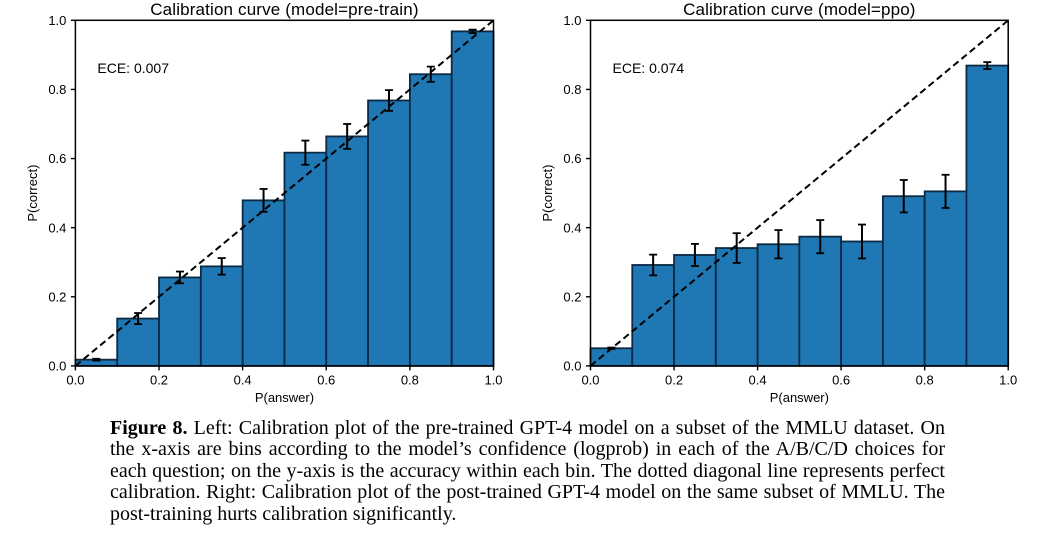 Image resolution: width=1054 pixels, height=549 pixels. I want to click on svg-text: ECE: 0.007, so click(133, 68).